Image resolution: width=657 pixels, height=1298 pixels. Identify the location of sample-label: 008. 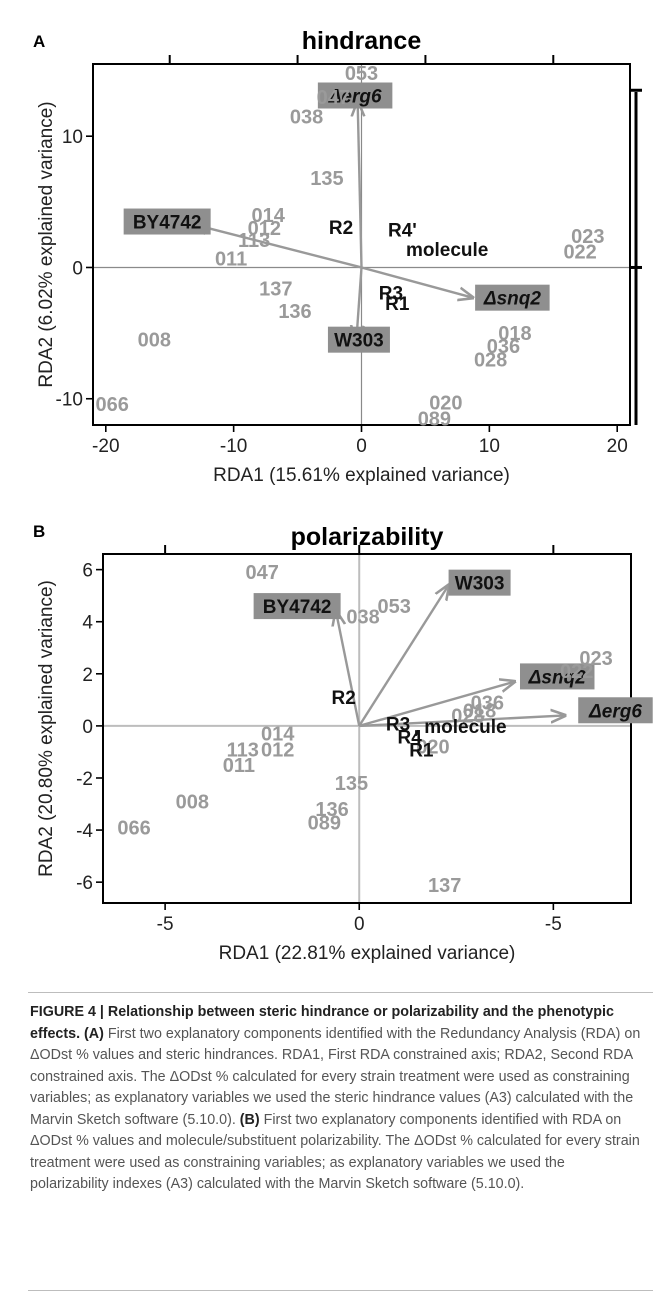
(192, 802).